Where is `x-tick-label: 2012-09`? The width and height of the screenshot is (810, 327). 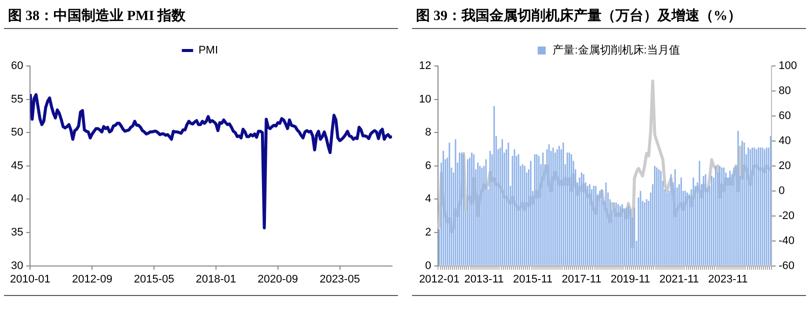
x-tick-label: 2012-09 is located at coordinates (92, 279).